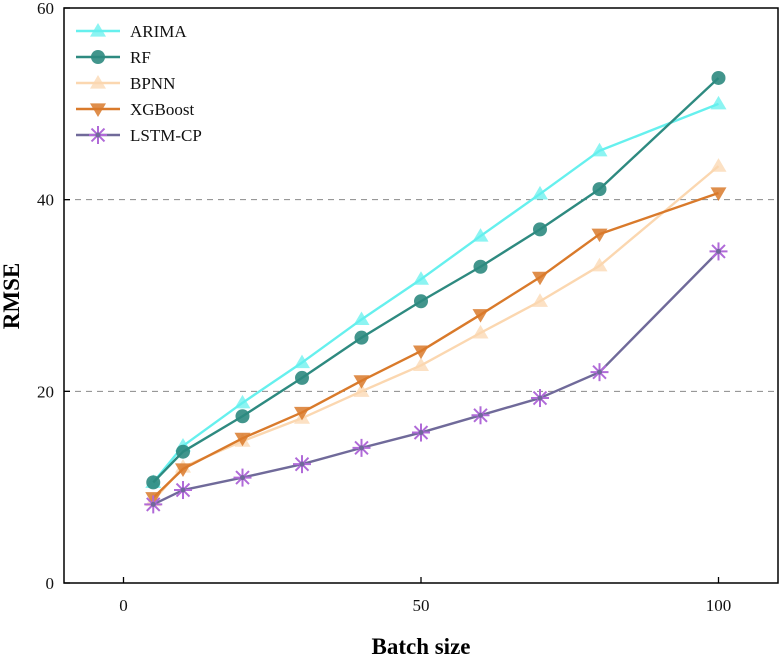 This screenshot has width=780, height=657. Describe the element at coordinates (98, 57) in the screenshot. I see `legend-marker-rf` at that location.